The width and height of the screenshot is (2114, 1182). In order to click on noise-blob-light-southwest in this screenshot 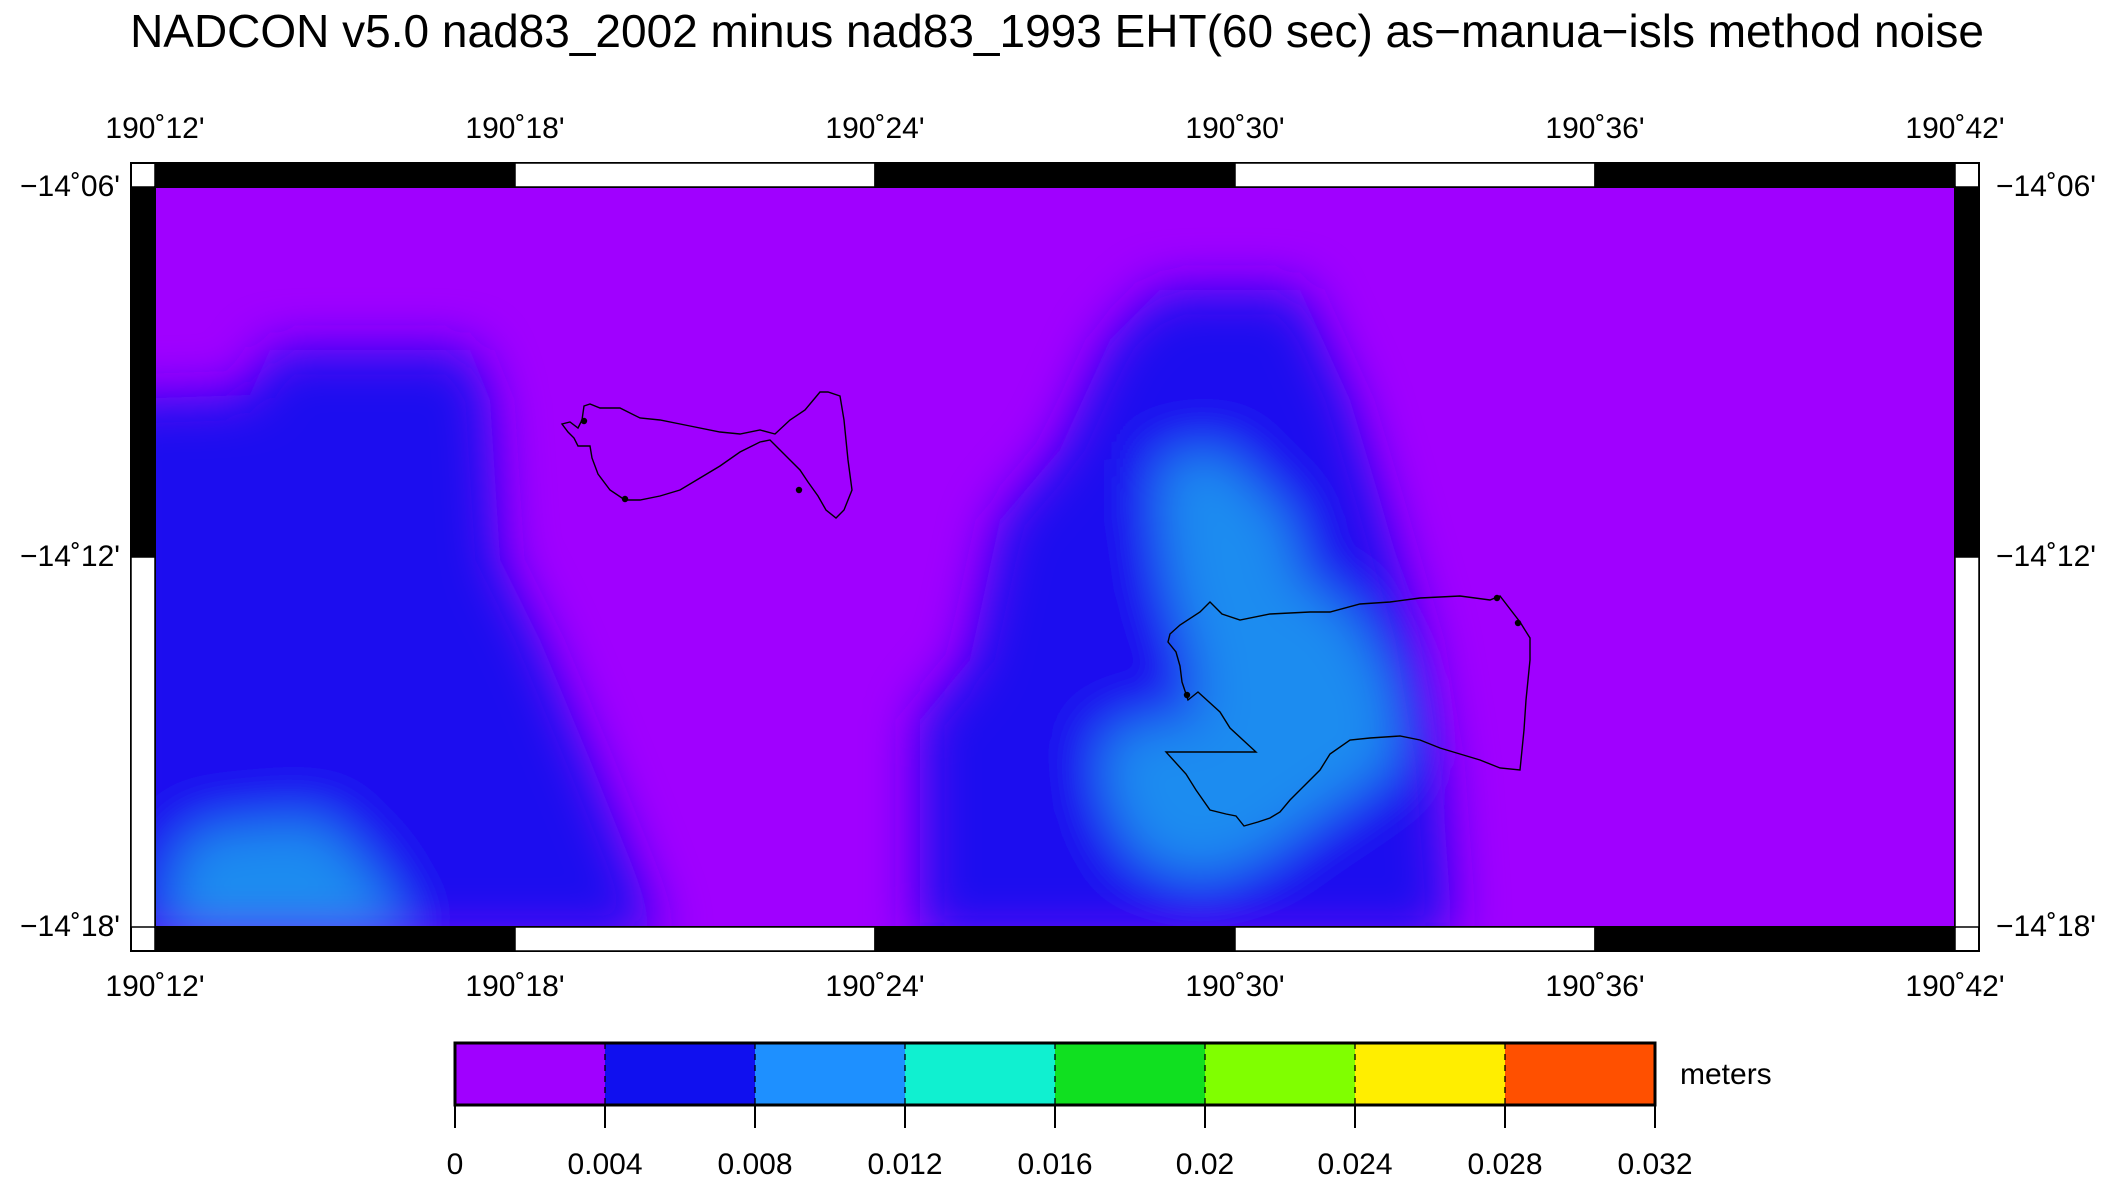, I will do `click(286, 873)`.